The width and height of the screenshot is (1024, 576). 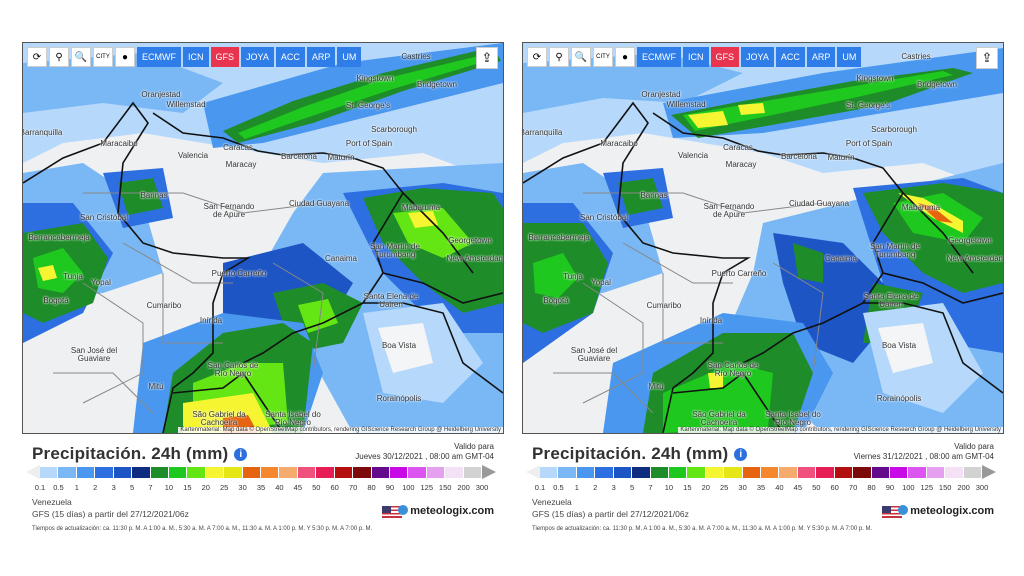 What do you see at coordinates (94, 354) in the screenshot?
I see `city-label: San José del Guaviare` at bounding box center [94, 354].